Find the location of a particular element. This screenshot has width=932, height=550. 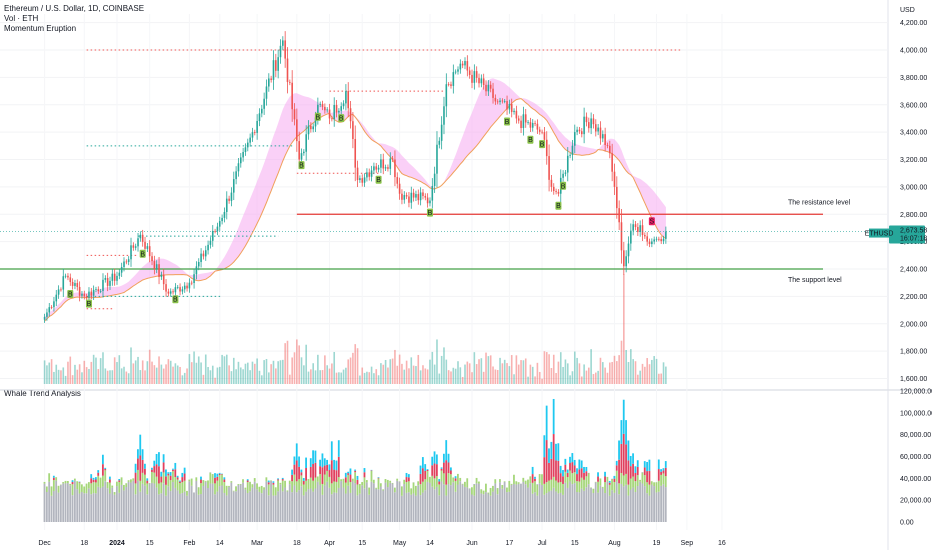

symbol-title: Ethereum / U.S. Dollar, 1D, COINBASE is located at coordinates (74, 8).